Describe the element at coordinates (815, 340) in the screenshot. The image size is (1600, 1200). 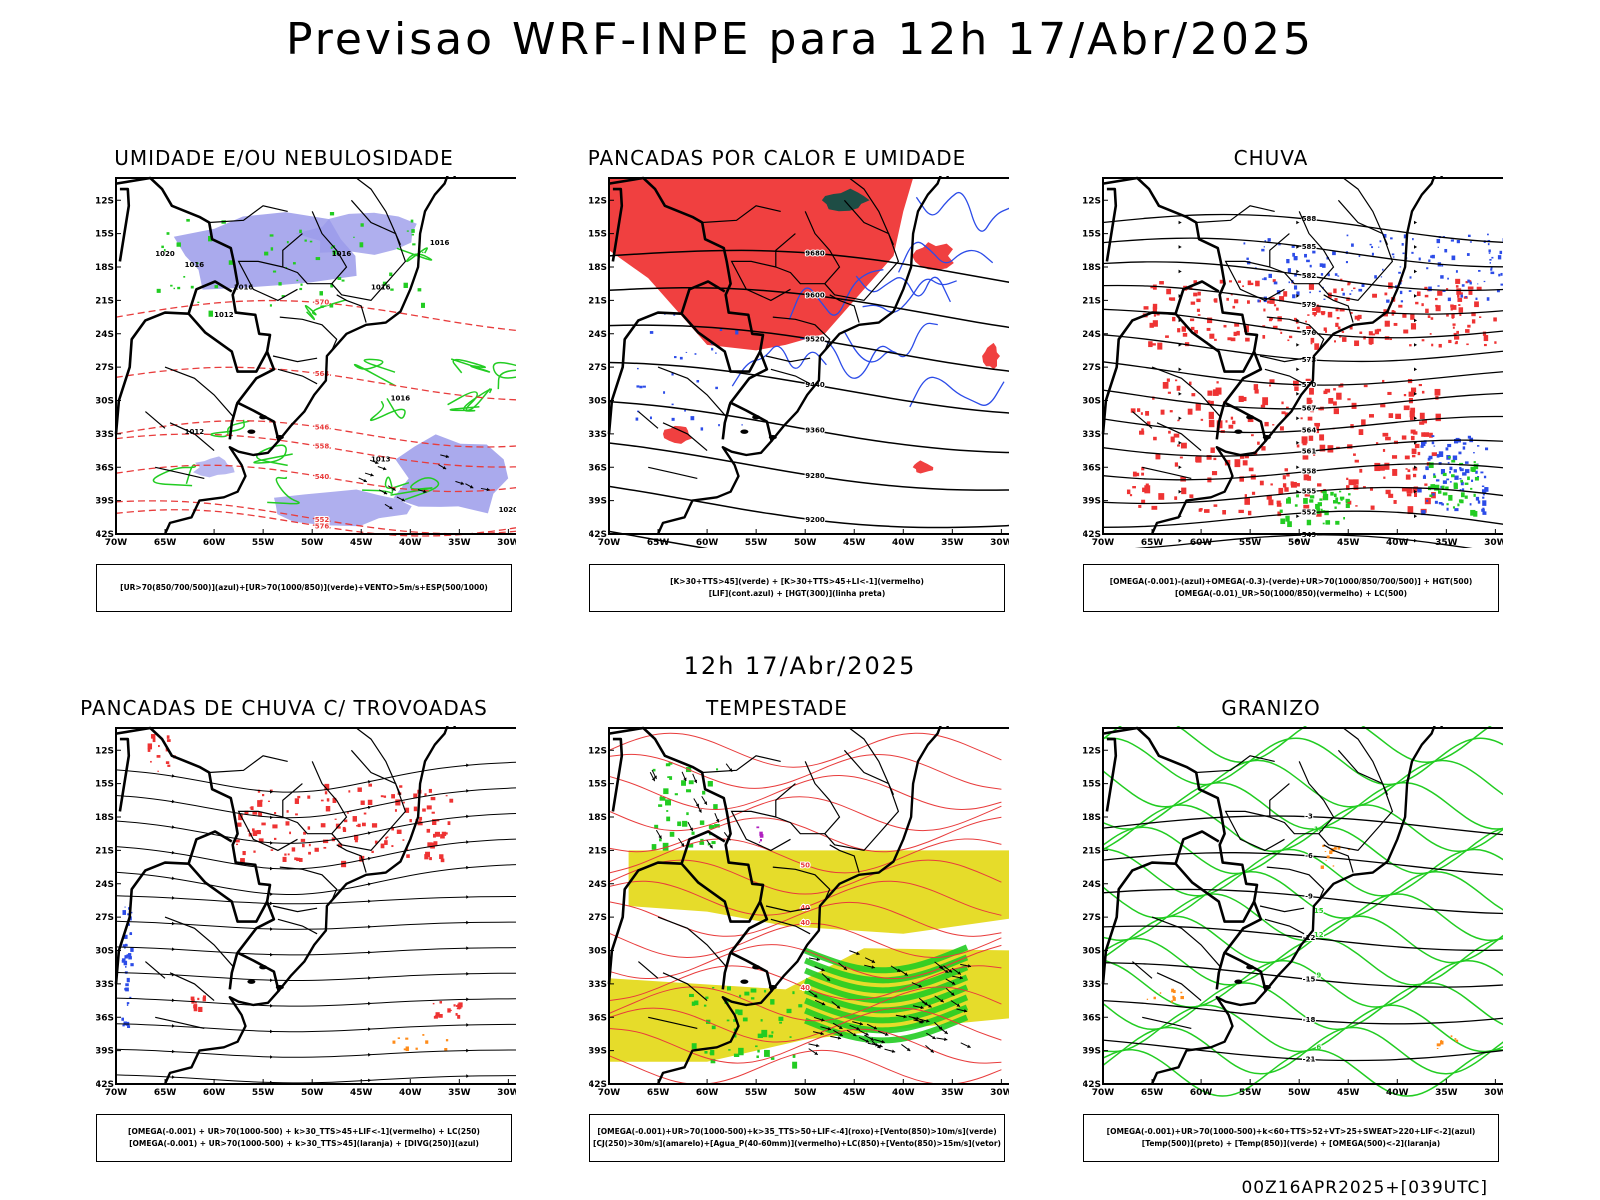
I see `contour-label: 9520` at that location.